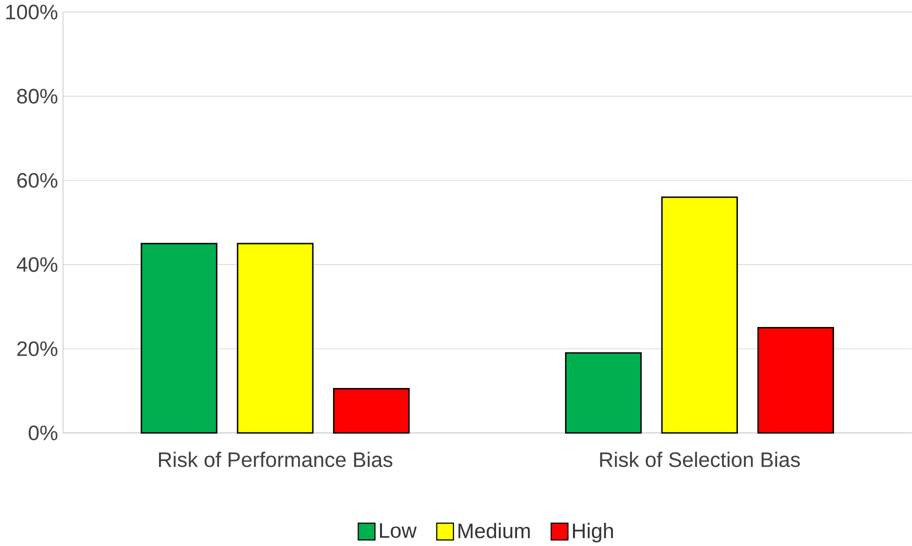 This screenshot has height=546, width=912. Describe the element at coordinates (398, 530) in the screenshot. I see `legend-label: Low` at that location.